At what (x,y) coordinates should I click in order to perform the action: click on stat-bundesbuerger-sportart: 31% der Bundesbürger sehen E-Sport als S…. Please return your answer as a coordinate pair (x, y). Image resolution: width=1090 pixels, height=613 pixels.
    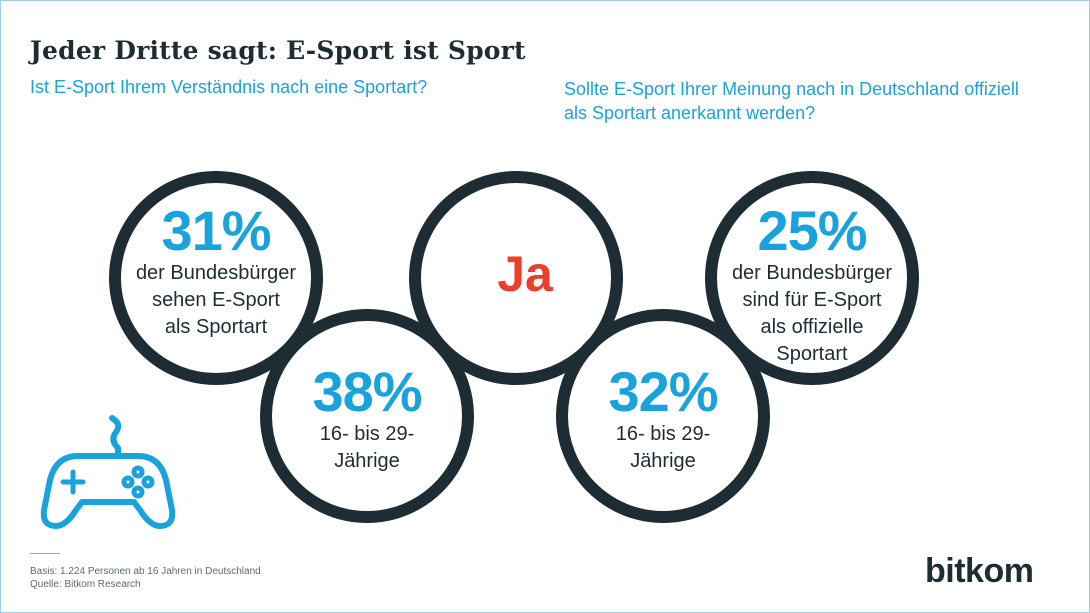
    Looking at the image, I should click on (216, 271).